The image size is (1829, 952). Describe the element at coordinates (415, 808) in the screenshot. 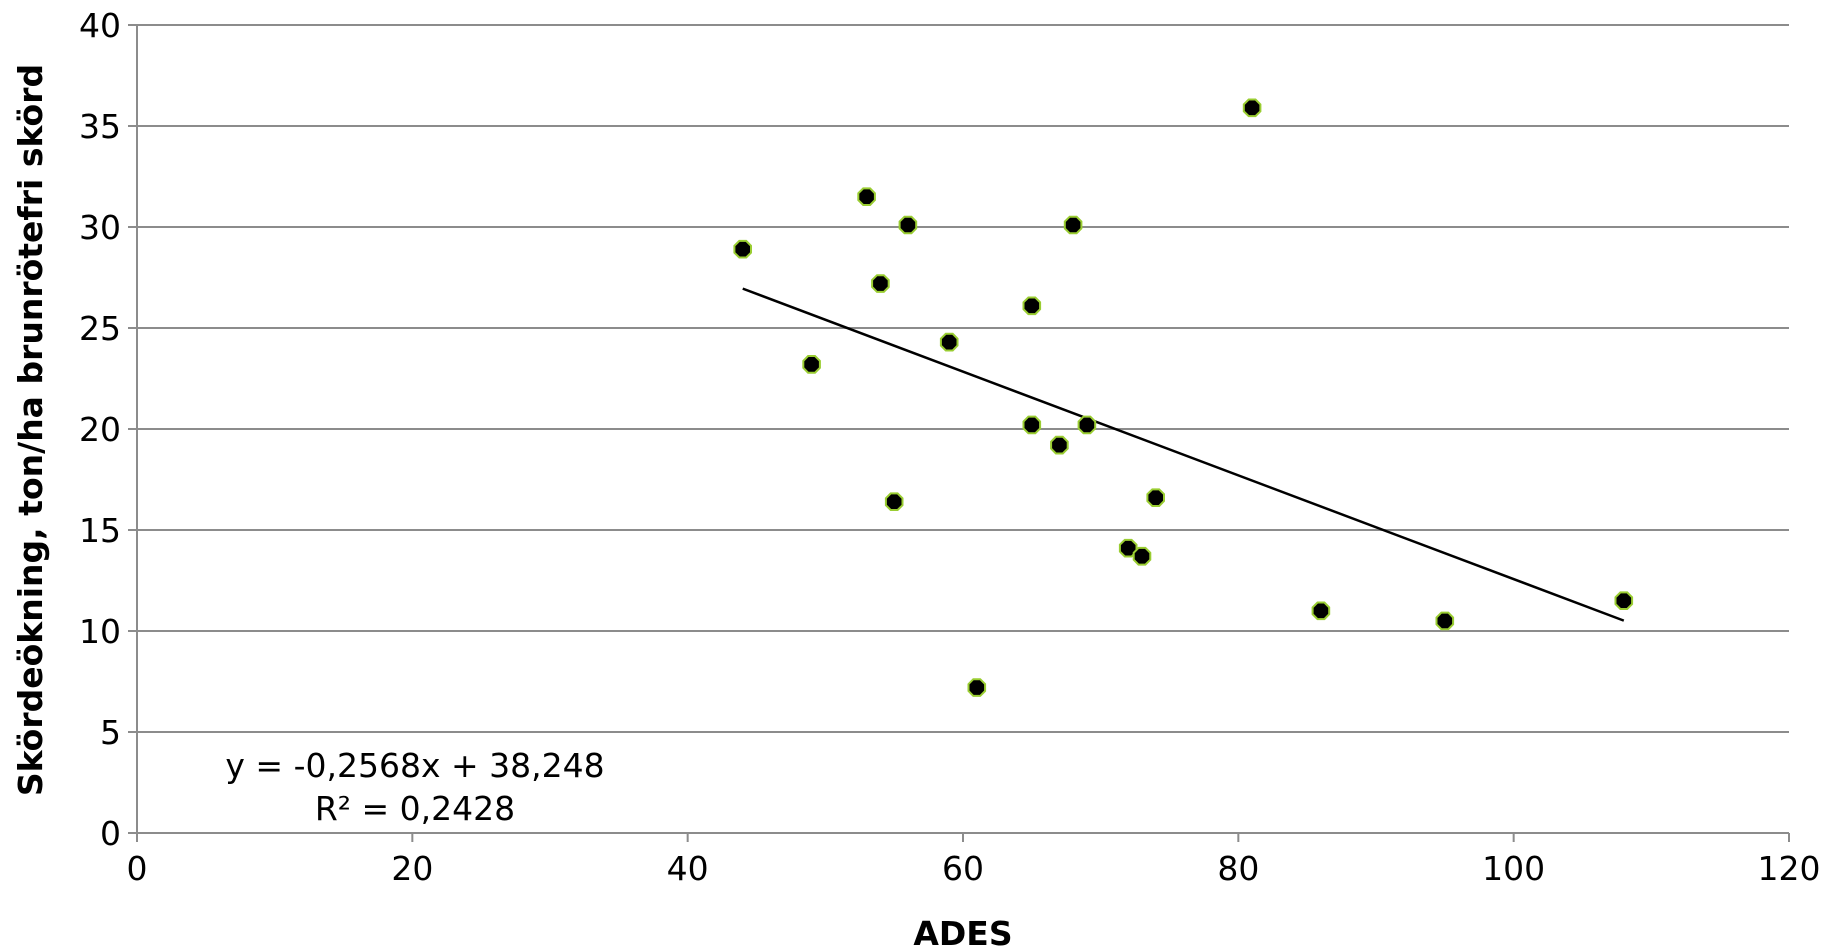

I see `r-squared-label: R² = 0,2428` at that location.